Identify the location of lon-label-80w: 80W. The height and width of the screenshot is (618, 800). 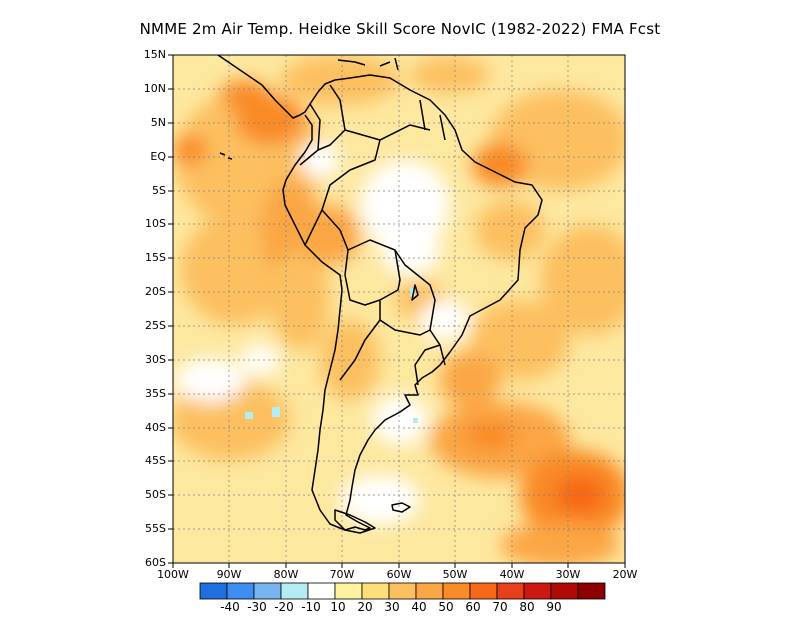
(286, 574).